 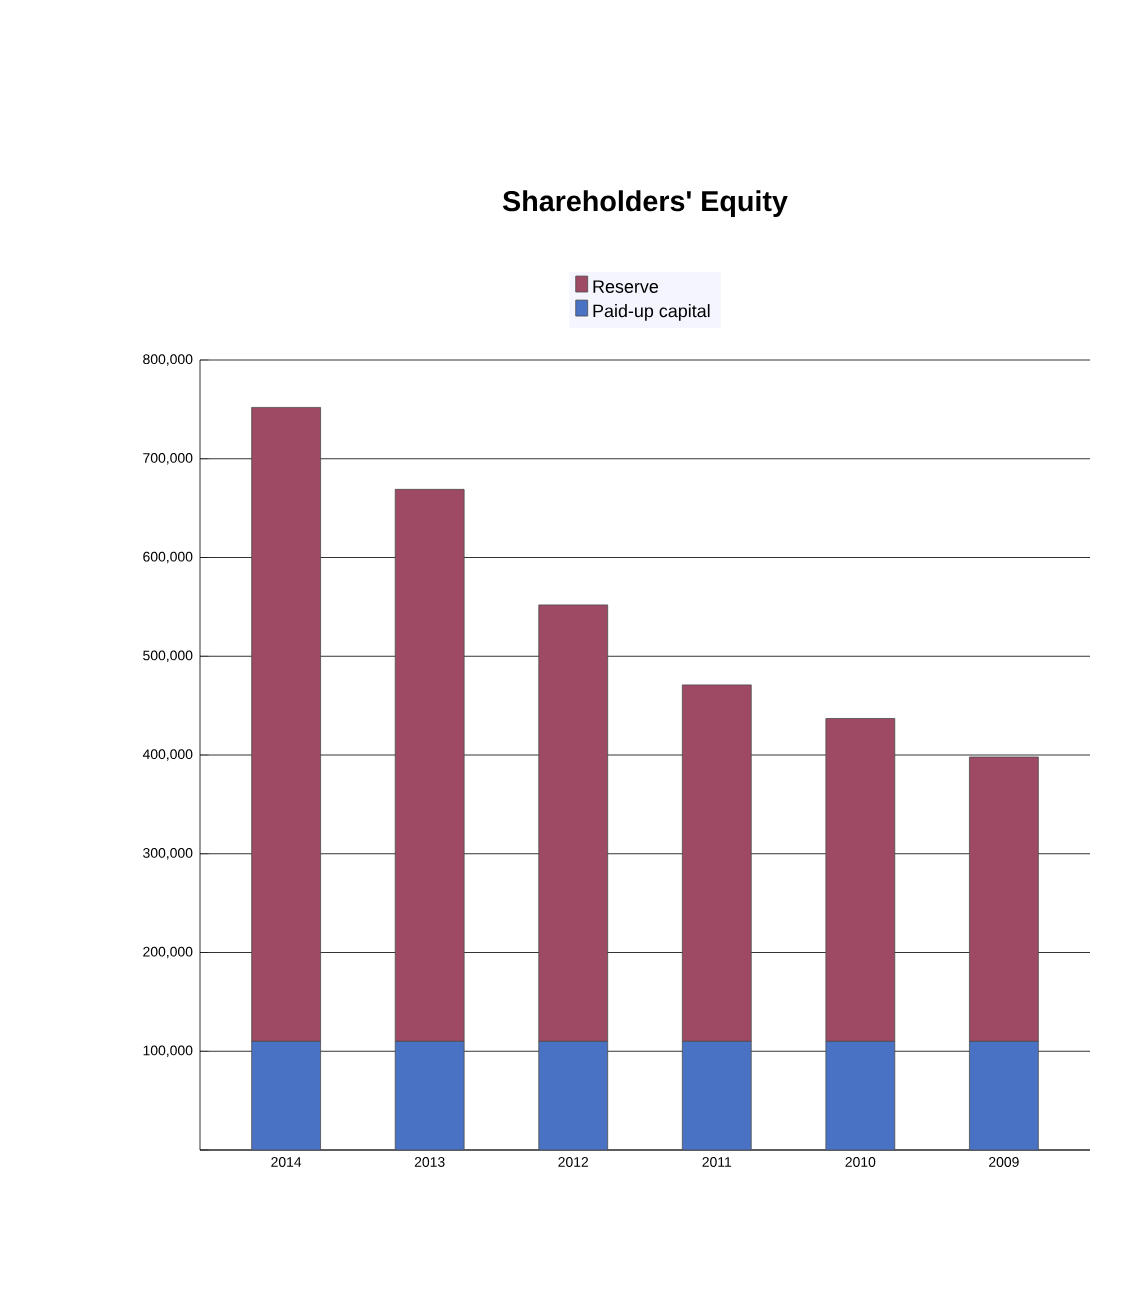 What do you see at coordinates (645, 204) in the screenshot?
I see `chart-title: Shareholders' Equity` at bounding box center [645, 204].